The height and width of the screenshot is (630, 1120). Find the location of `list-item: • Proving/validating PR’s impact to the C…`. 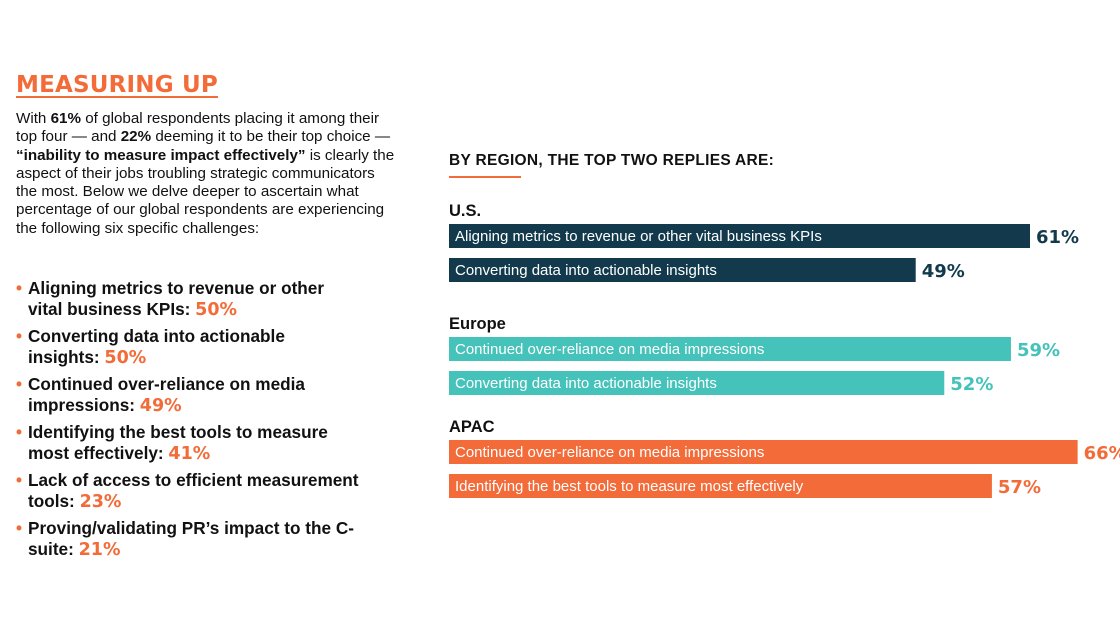

list-item: • Proving/validating PR’s impact to the C… is located at coordinates (188, 539).